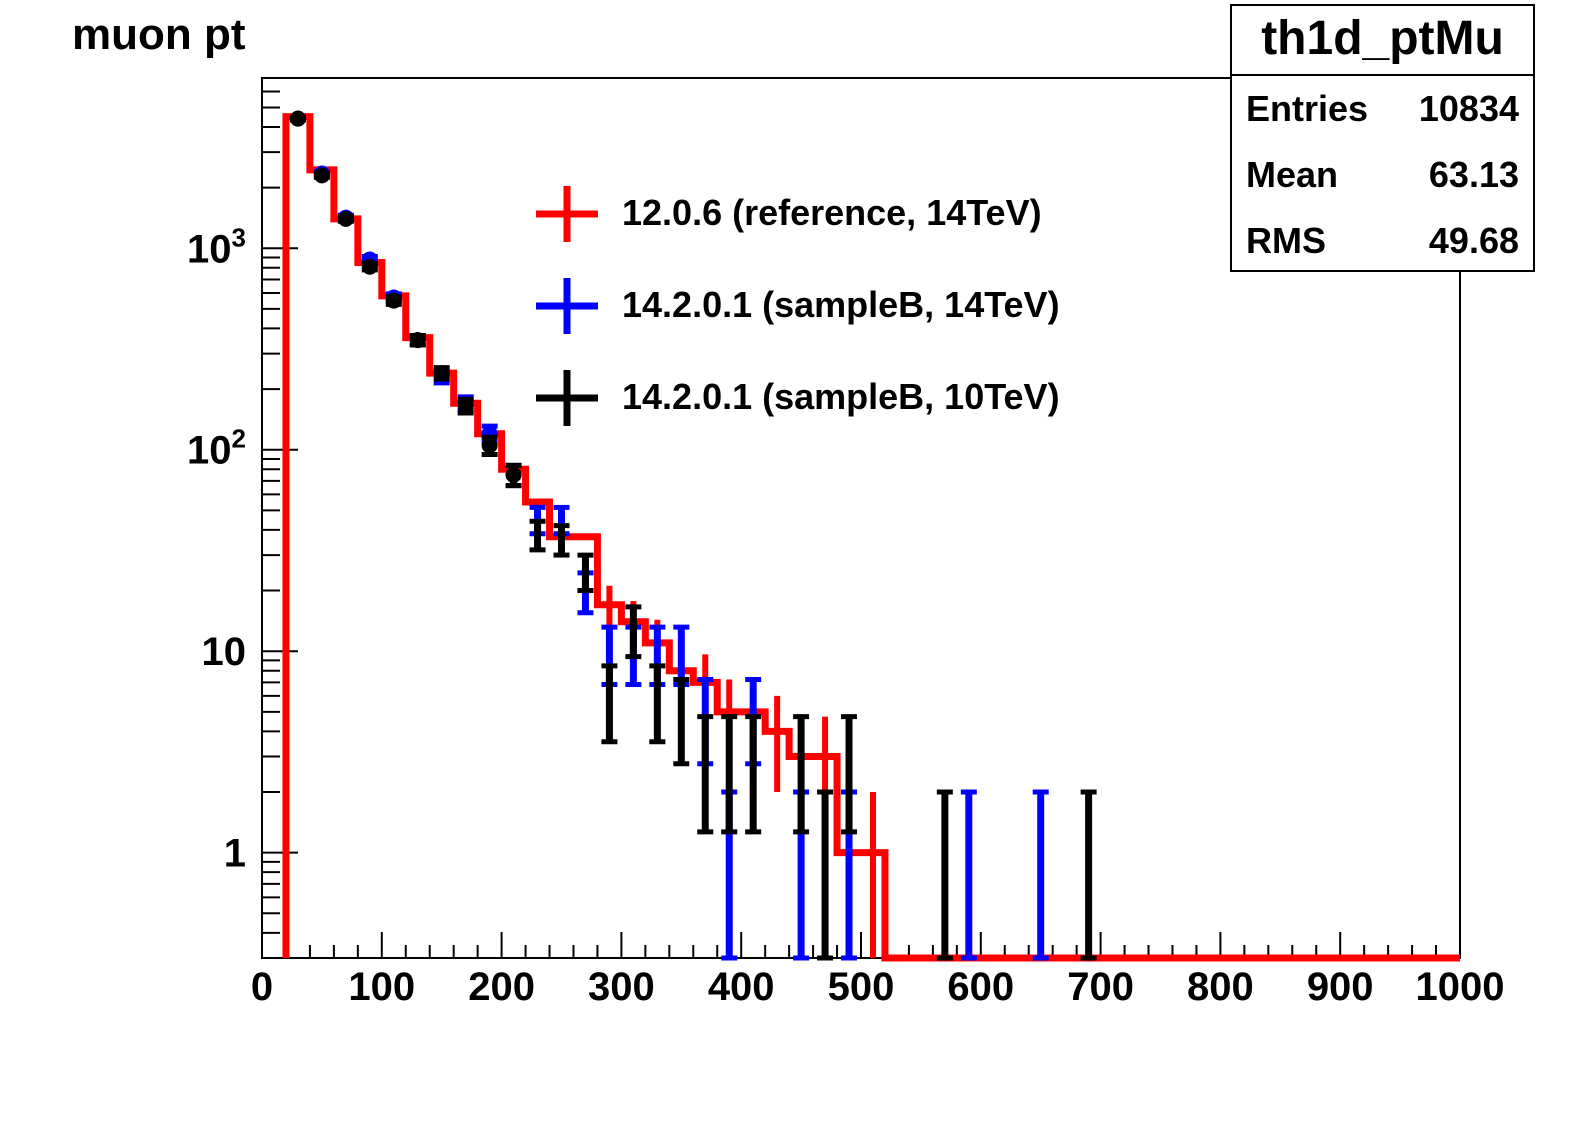  I want to click on x-tick-label: 700, so click(1100, 987).